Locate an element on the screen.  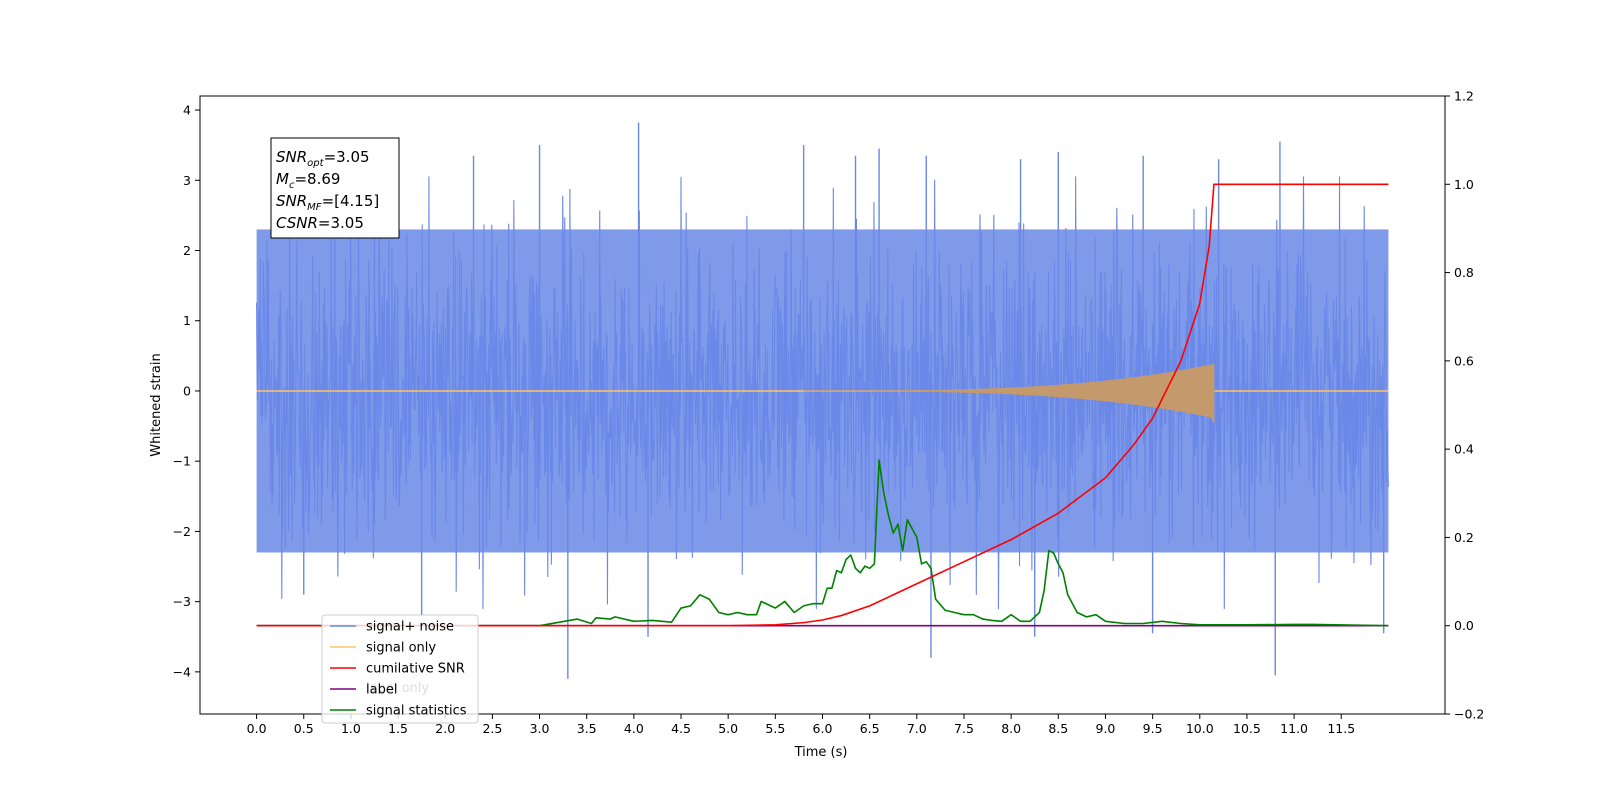
signal-only-layer is located at coordinates (822, 393).